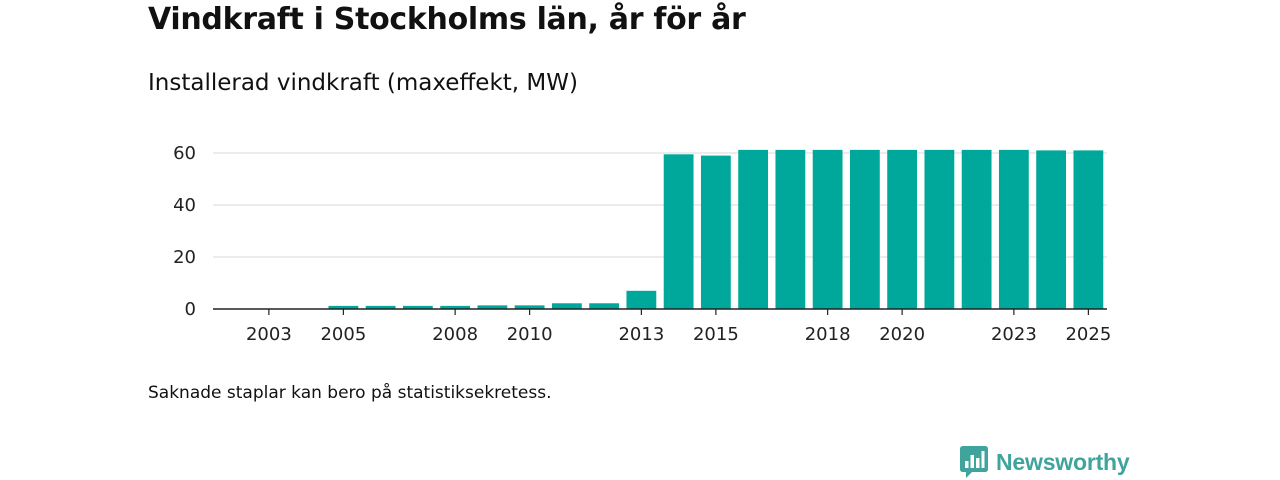  I want to click on chart-subtitle: Installerad vindkraft (maxeffekt, MW), so click(363, 83).